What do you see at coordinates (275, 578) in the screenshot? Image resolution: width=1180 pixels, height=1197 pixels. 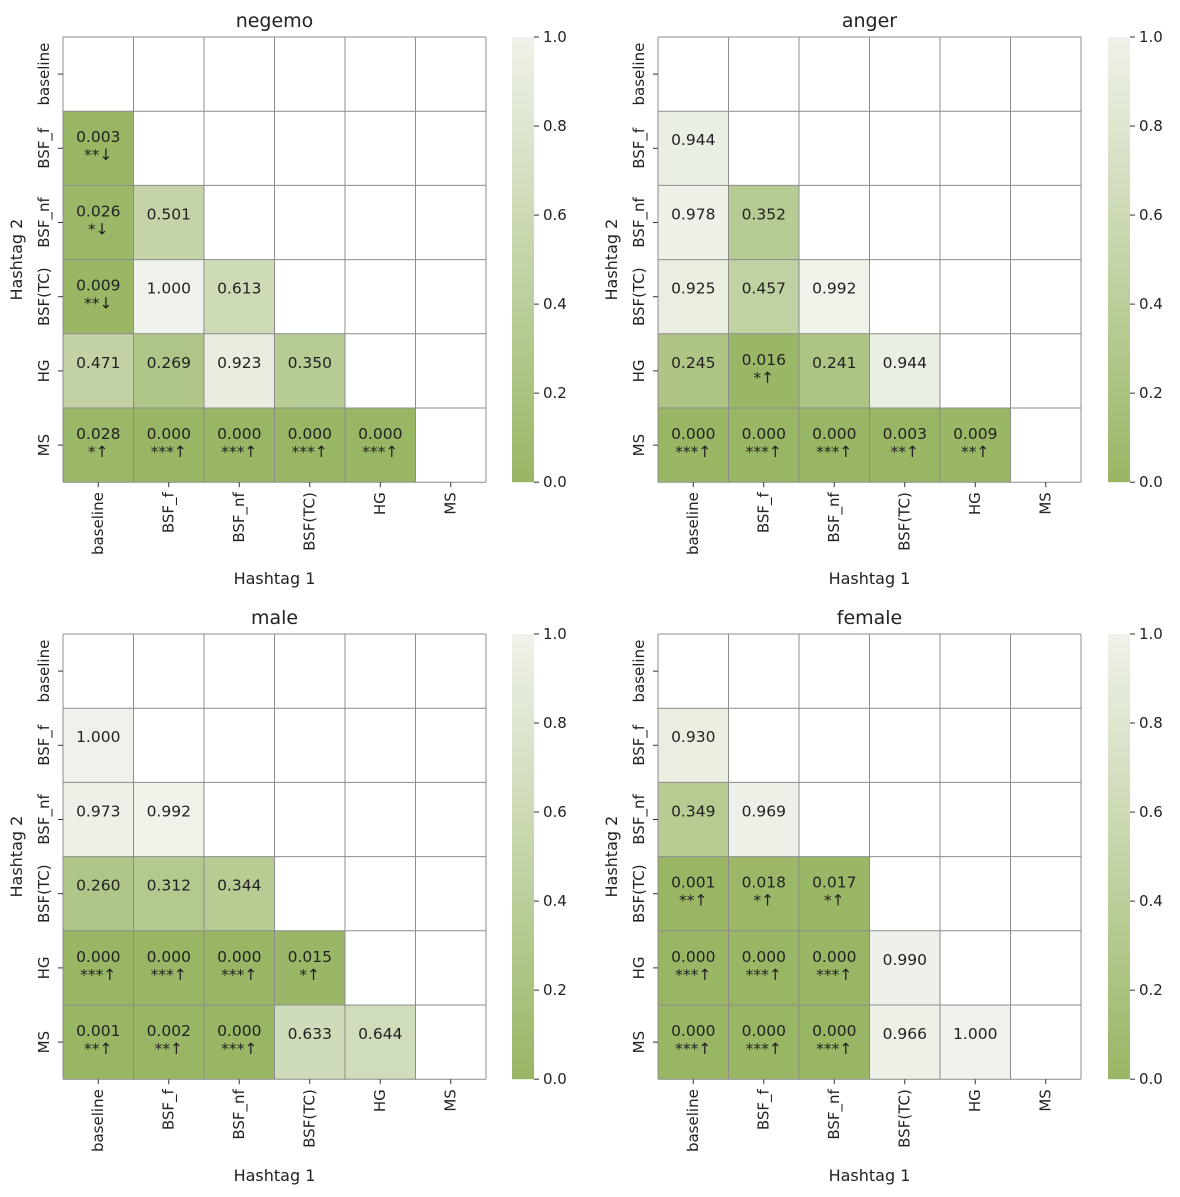 I see `x-axis-label: Hashtag 1` at bounding box center [275, 578].